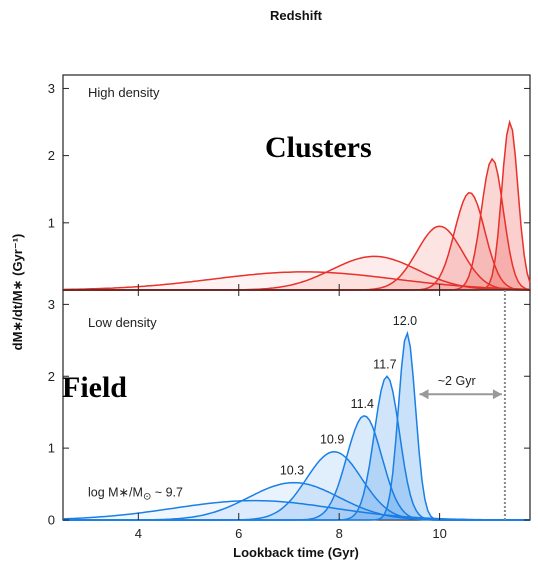 This screenshot has height=569, width=538. I want to click on mass-label-11.4: 11.4, so click(362, 404).